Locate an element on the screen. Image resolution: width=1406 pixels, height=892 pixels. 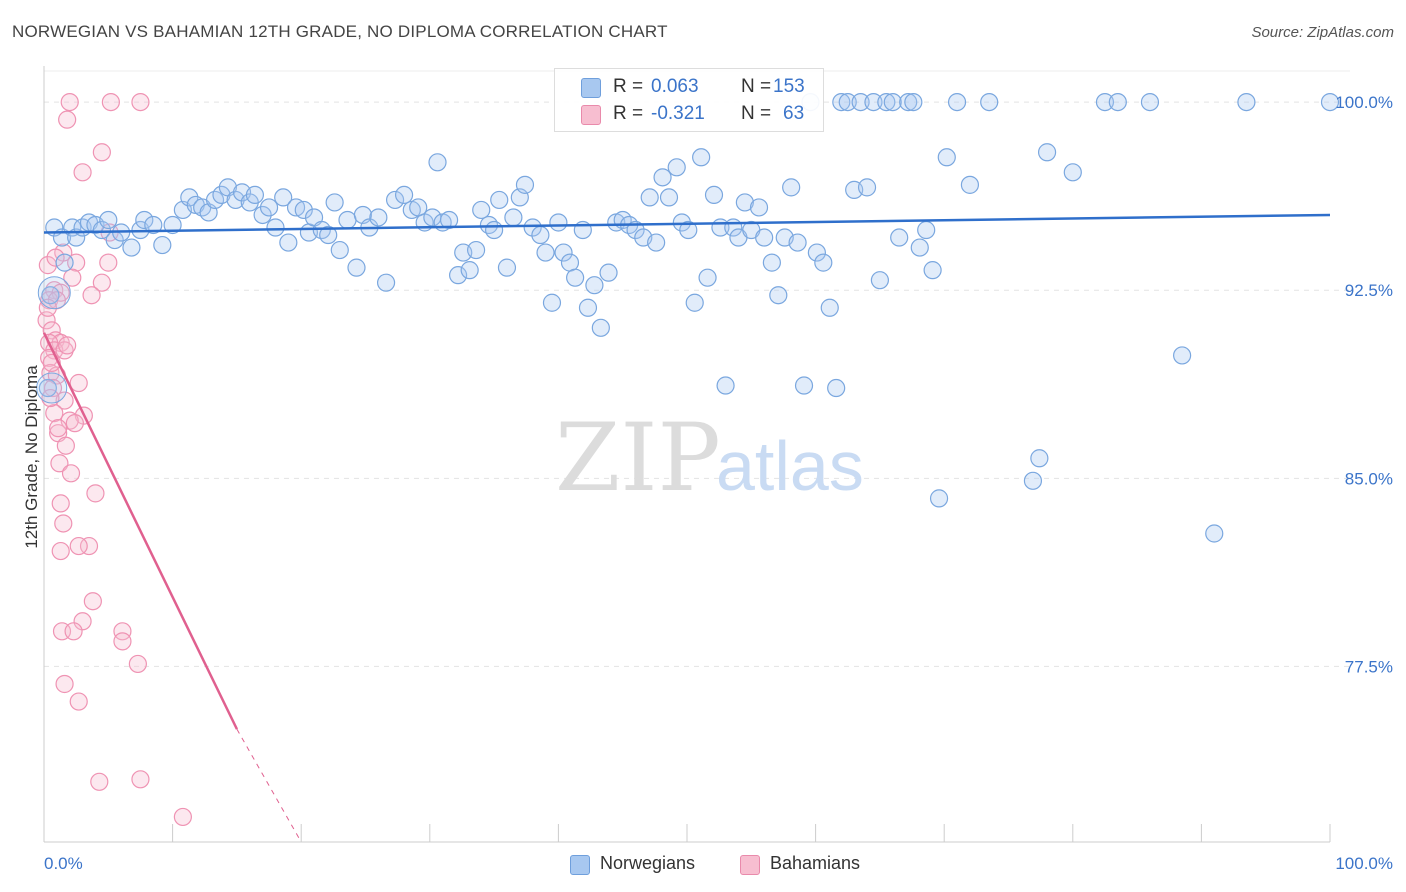
bahamians-trend-line is located at coordinates (140, 531).